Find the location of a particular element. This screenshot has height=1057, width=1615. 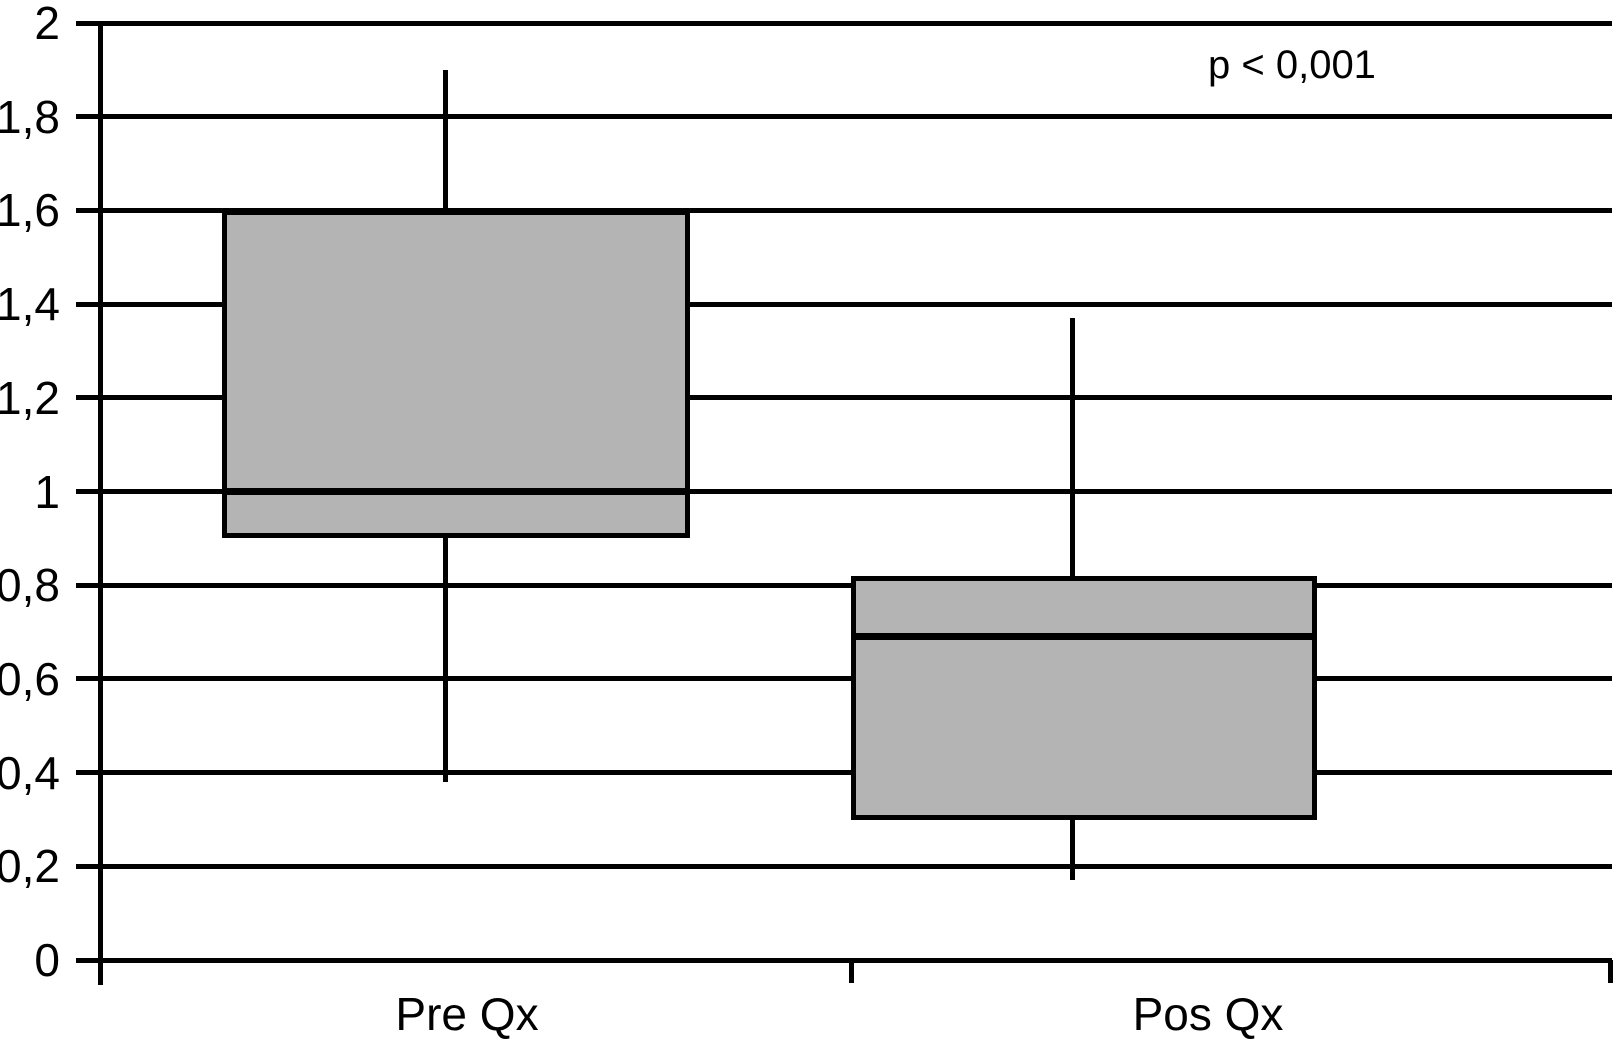

box-pre-qx is located at coordinates (456, 374).